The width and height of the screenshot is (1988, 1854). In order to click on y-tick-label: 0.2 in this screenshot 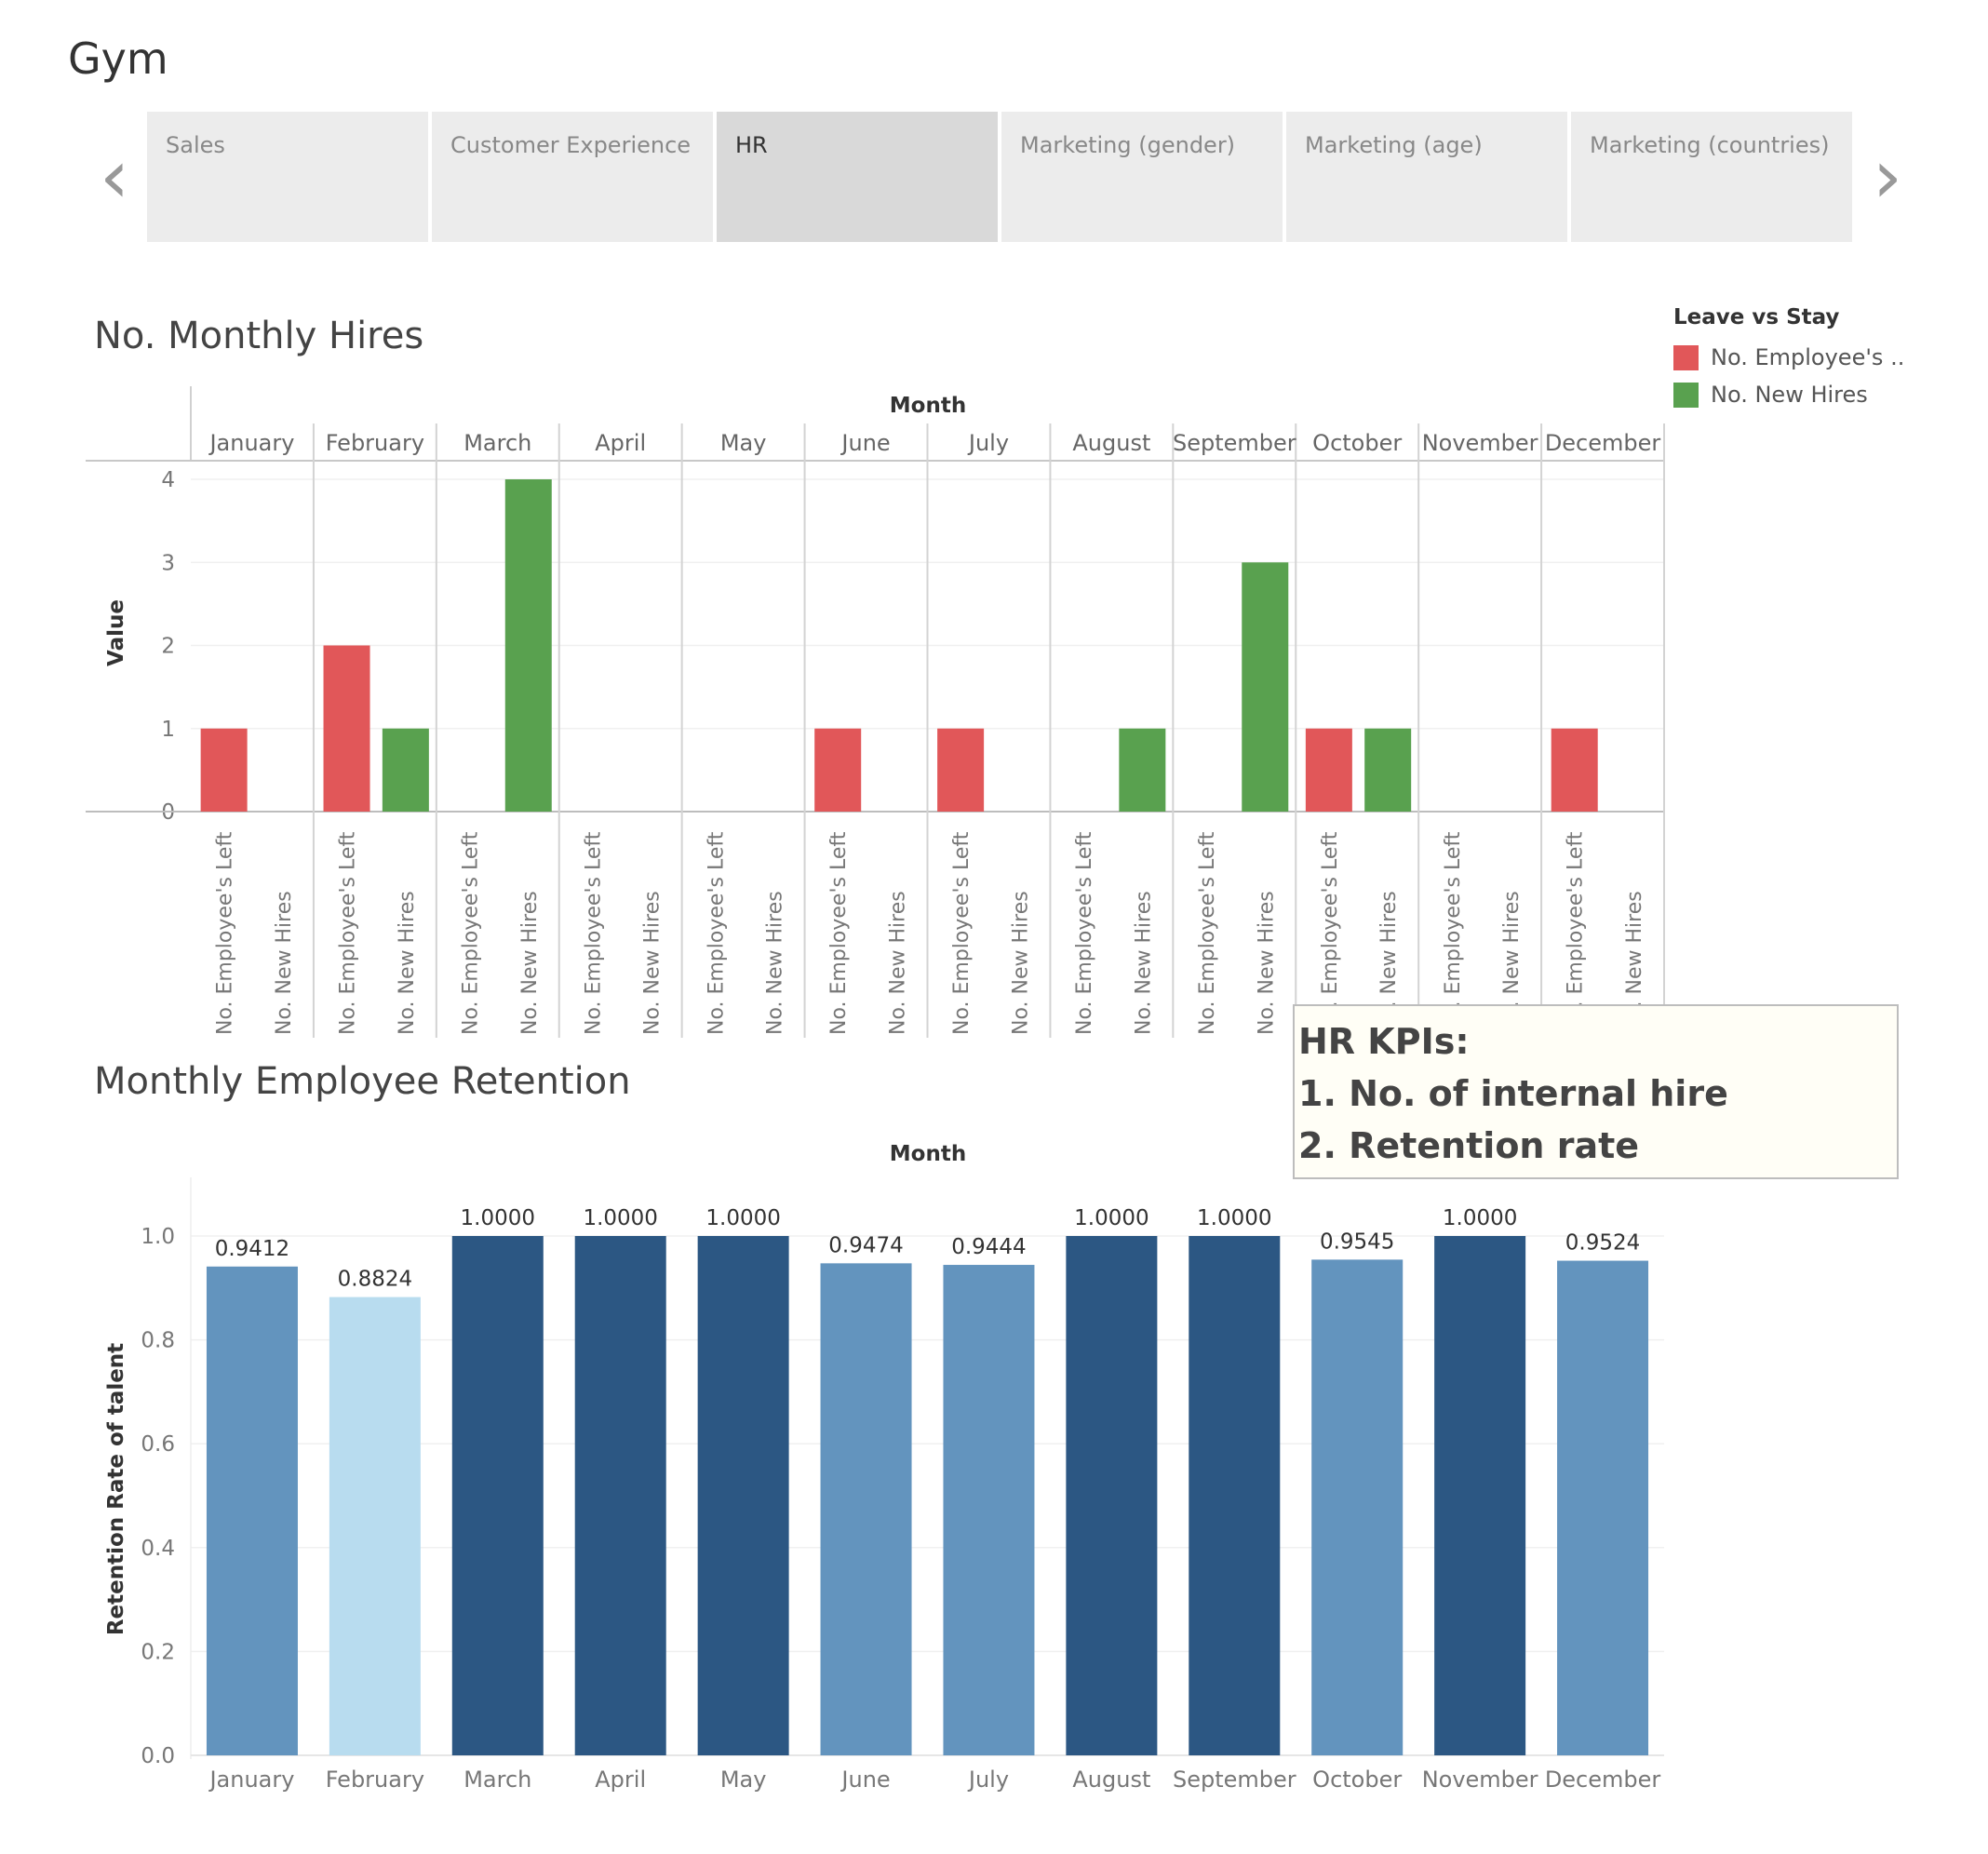, I will do `click(158, 1652)`.